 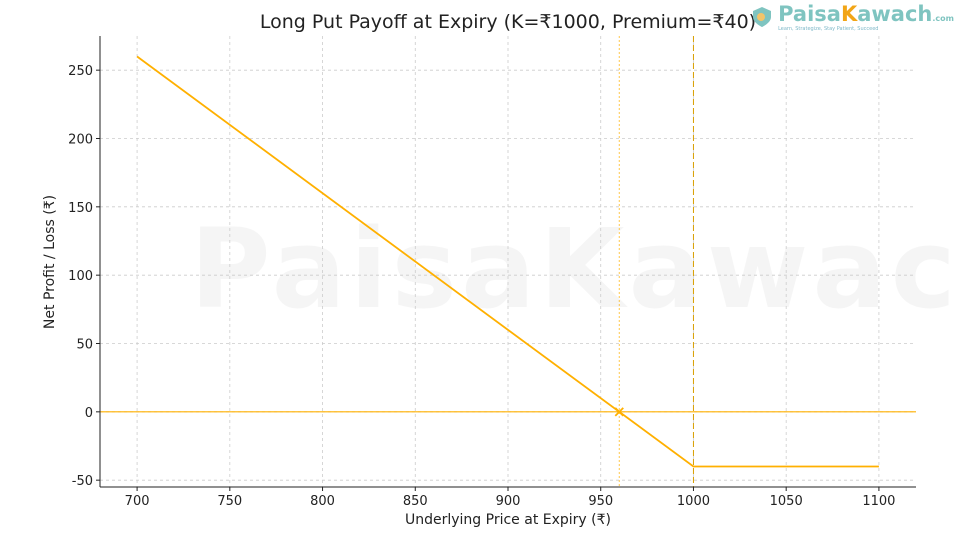 What do you see at coordinates (322, 501) in the screenshot?
I see `x-tick-label: 800` at bounding box center [322, 501].